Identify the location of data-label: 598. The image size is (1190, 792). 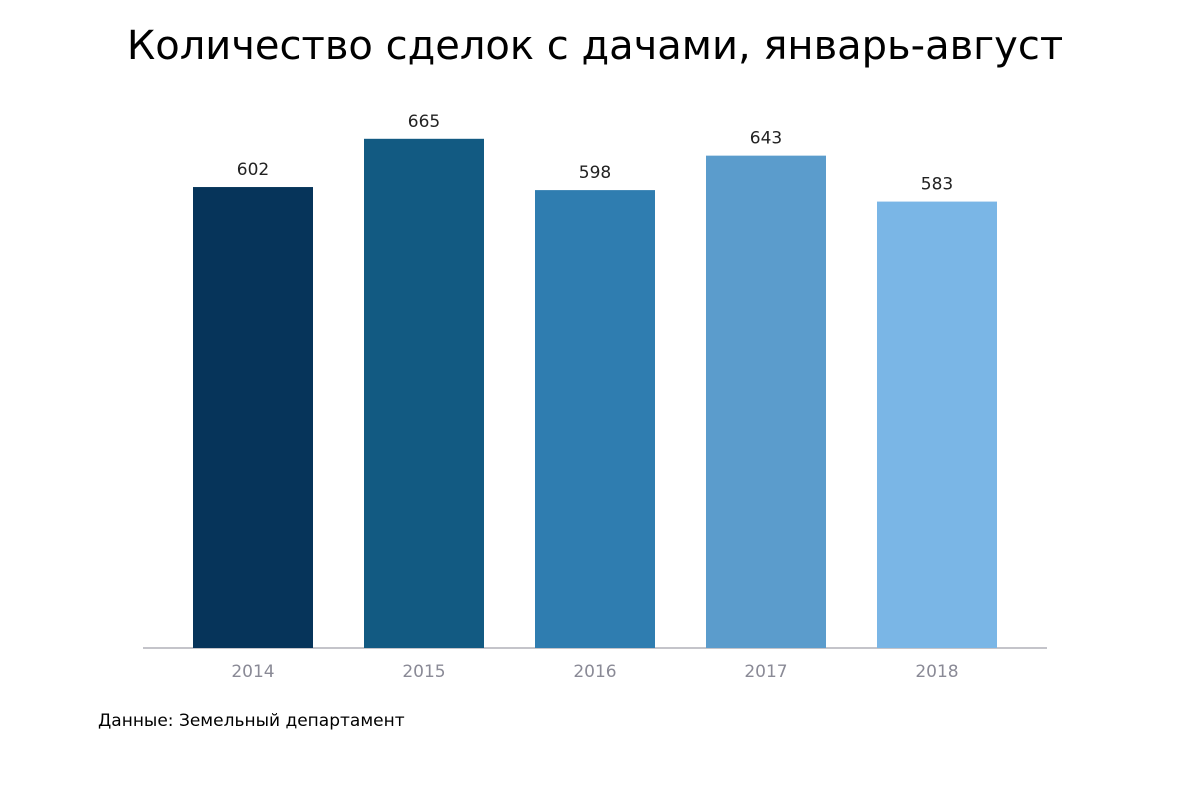
(595, 173).